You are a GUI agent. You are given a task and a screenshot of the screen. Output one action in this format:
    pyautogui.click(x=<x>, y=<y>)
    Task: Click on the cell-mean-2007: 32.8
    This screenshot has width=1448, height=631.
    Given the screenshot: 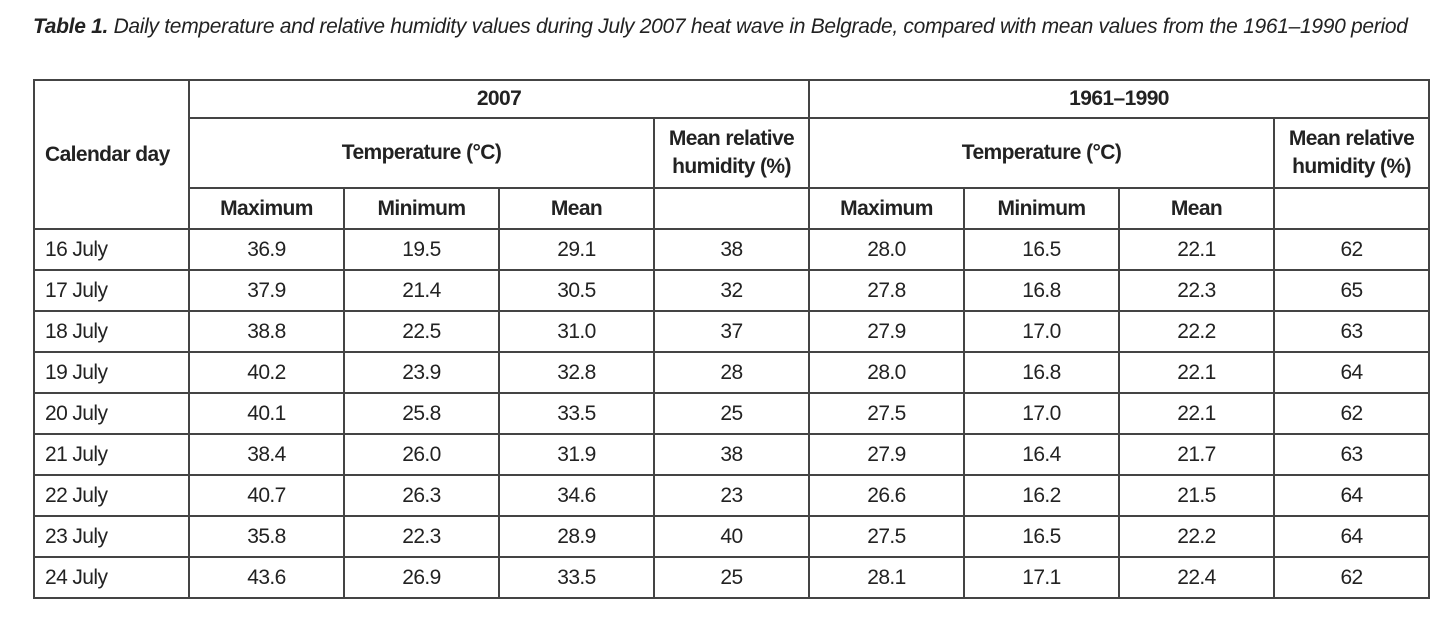 What is the action you would take?
    pyautogui.click(x=576, y=372)
    